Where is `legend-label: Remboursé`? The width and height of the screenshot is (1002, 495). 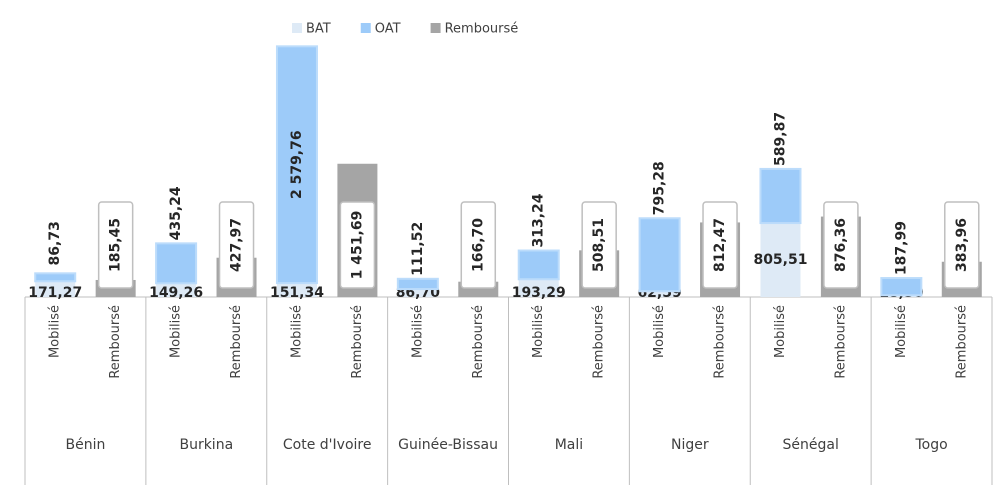 legend-label: Remboursé is located at coordinates (482, 29).